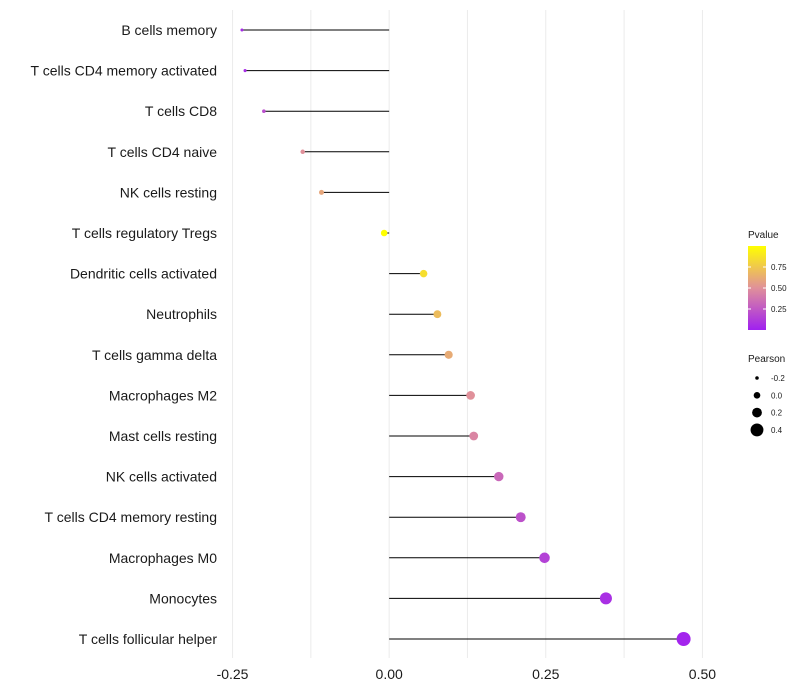 The width and height of the screenshot is (800, 700). I want to click on category-label: NK cells activated, so click(161, 477).